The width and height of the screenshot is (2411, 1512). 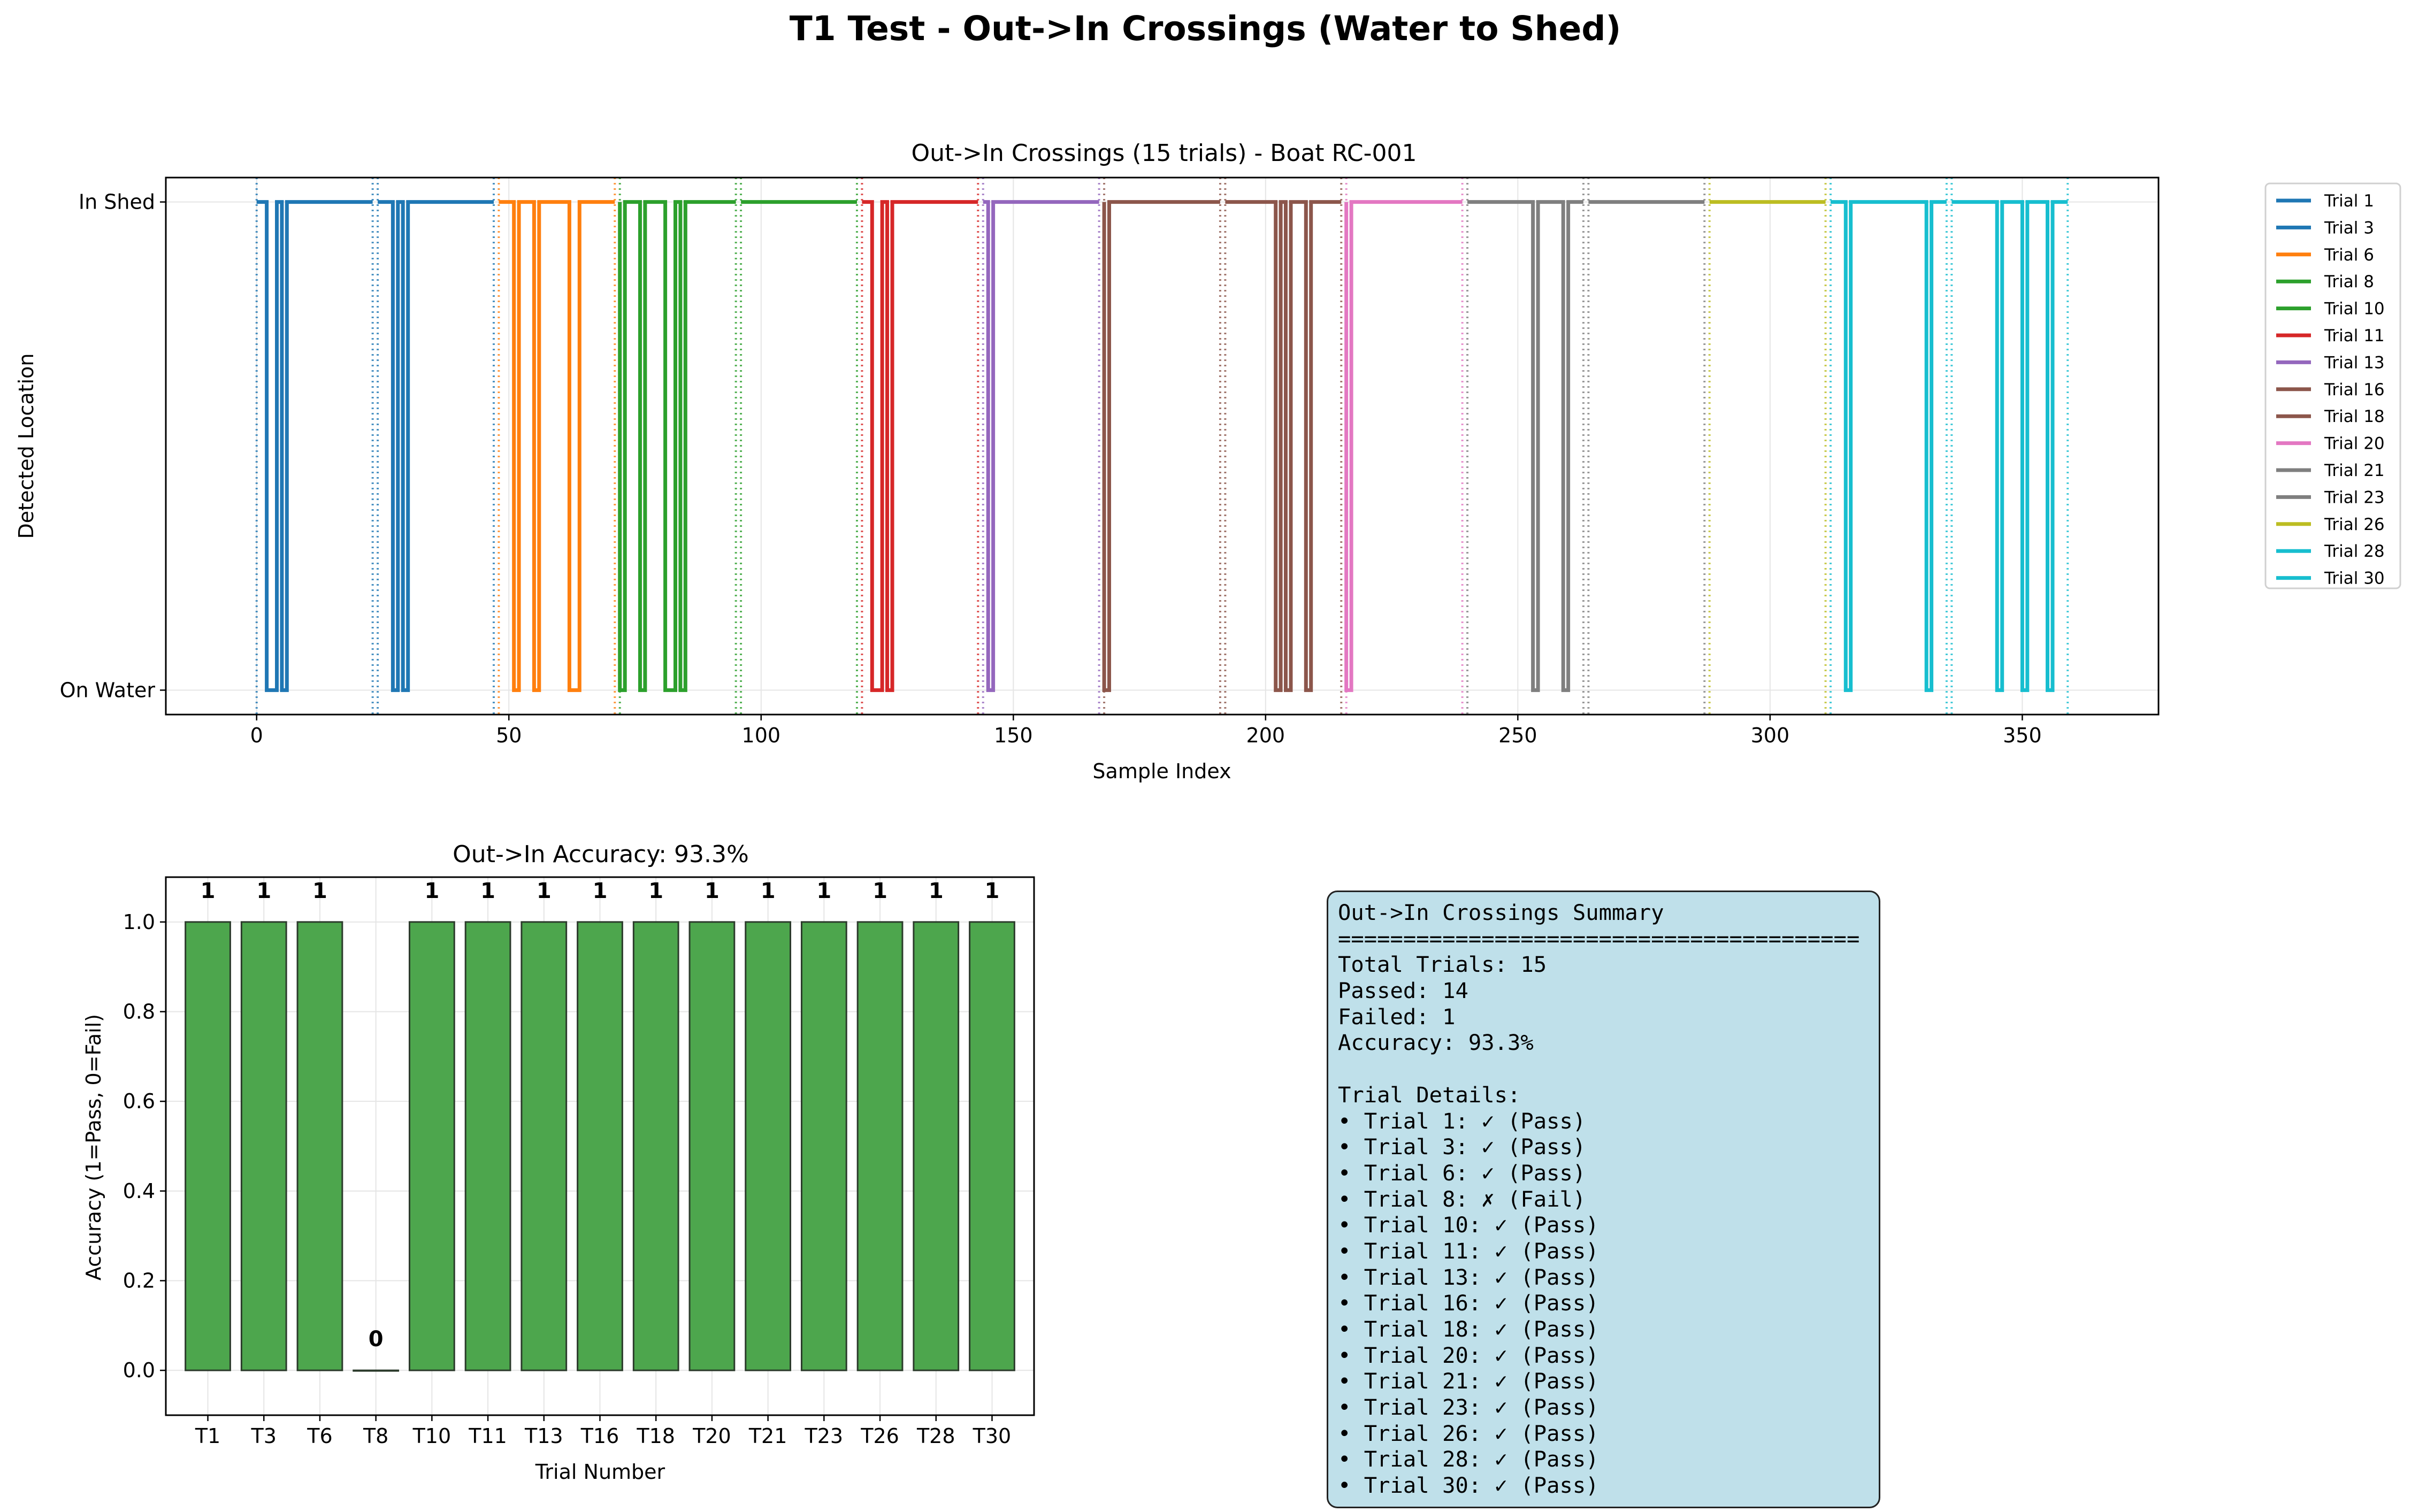 What do you see at coordinates (117, 202) in the screenshot?
I see `y-tick-label: In Shed` at bounding box center [117, 202].